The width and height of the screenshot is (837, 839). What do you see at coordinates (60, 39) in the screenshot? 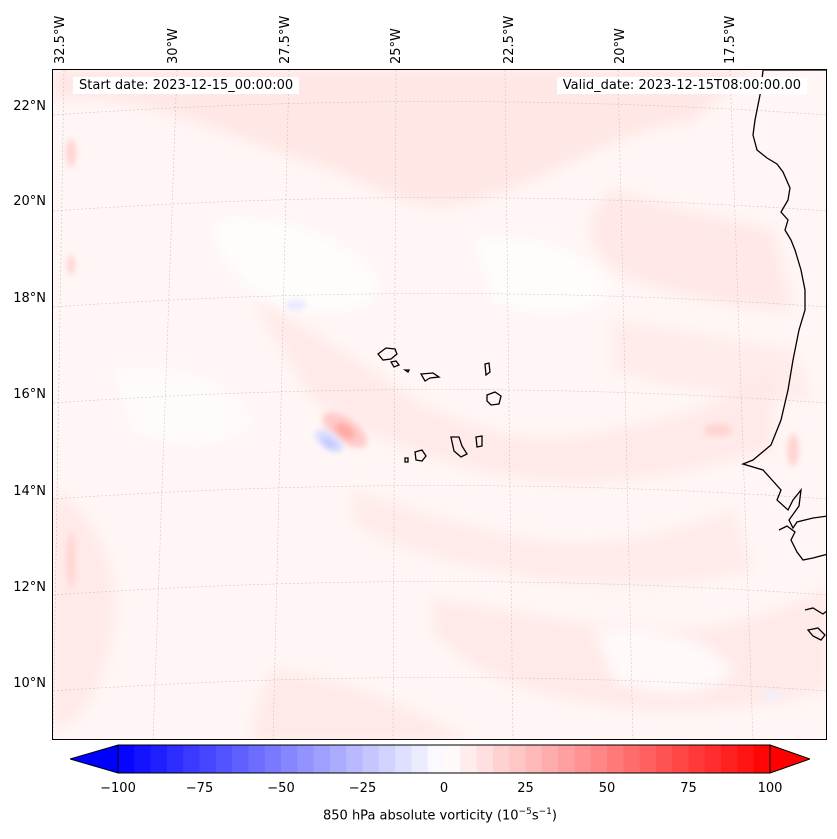
I see `longitude-label: 32.5°W` at bounding box center [60, 39].